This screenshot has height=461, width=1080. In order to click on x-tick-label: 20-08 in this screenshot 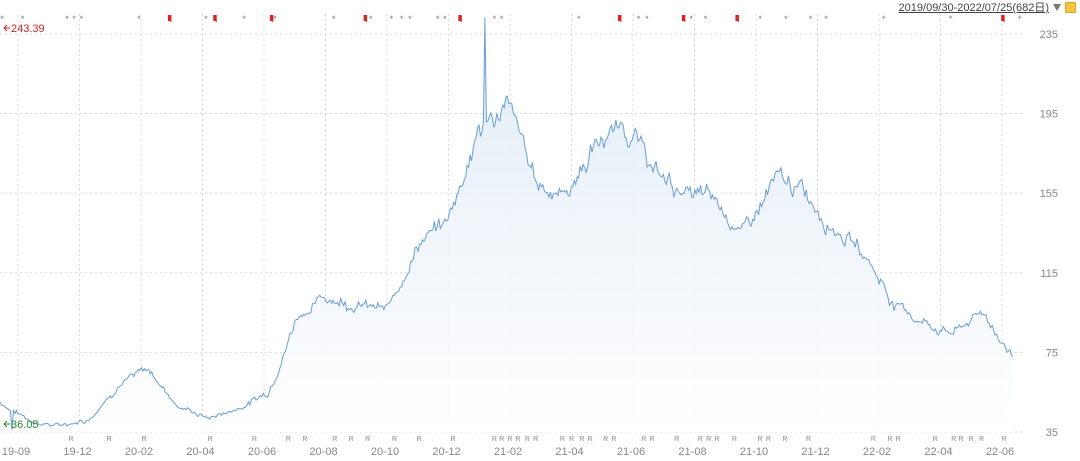, I will do `click(323, 452)`.